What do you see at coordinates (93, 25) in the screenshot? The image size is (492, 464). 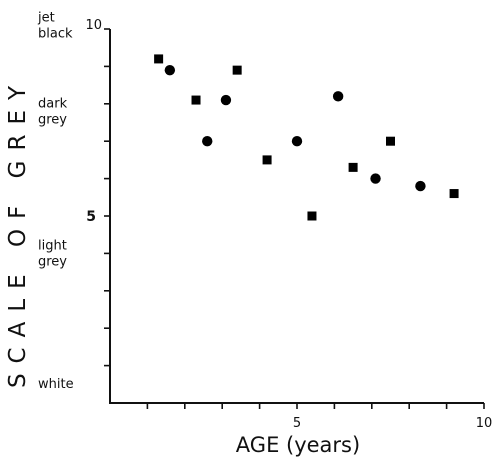 I see `y-tick-label: 10` at bounding box center [93, 25].